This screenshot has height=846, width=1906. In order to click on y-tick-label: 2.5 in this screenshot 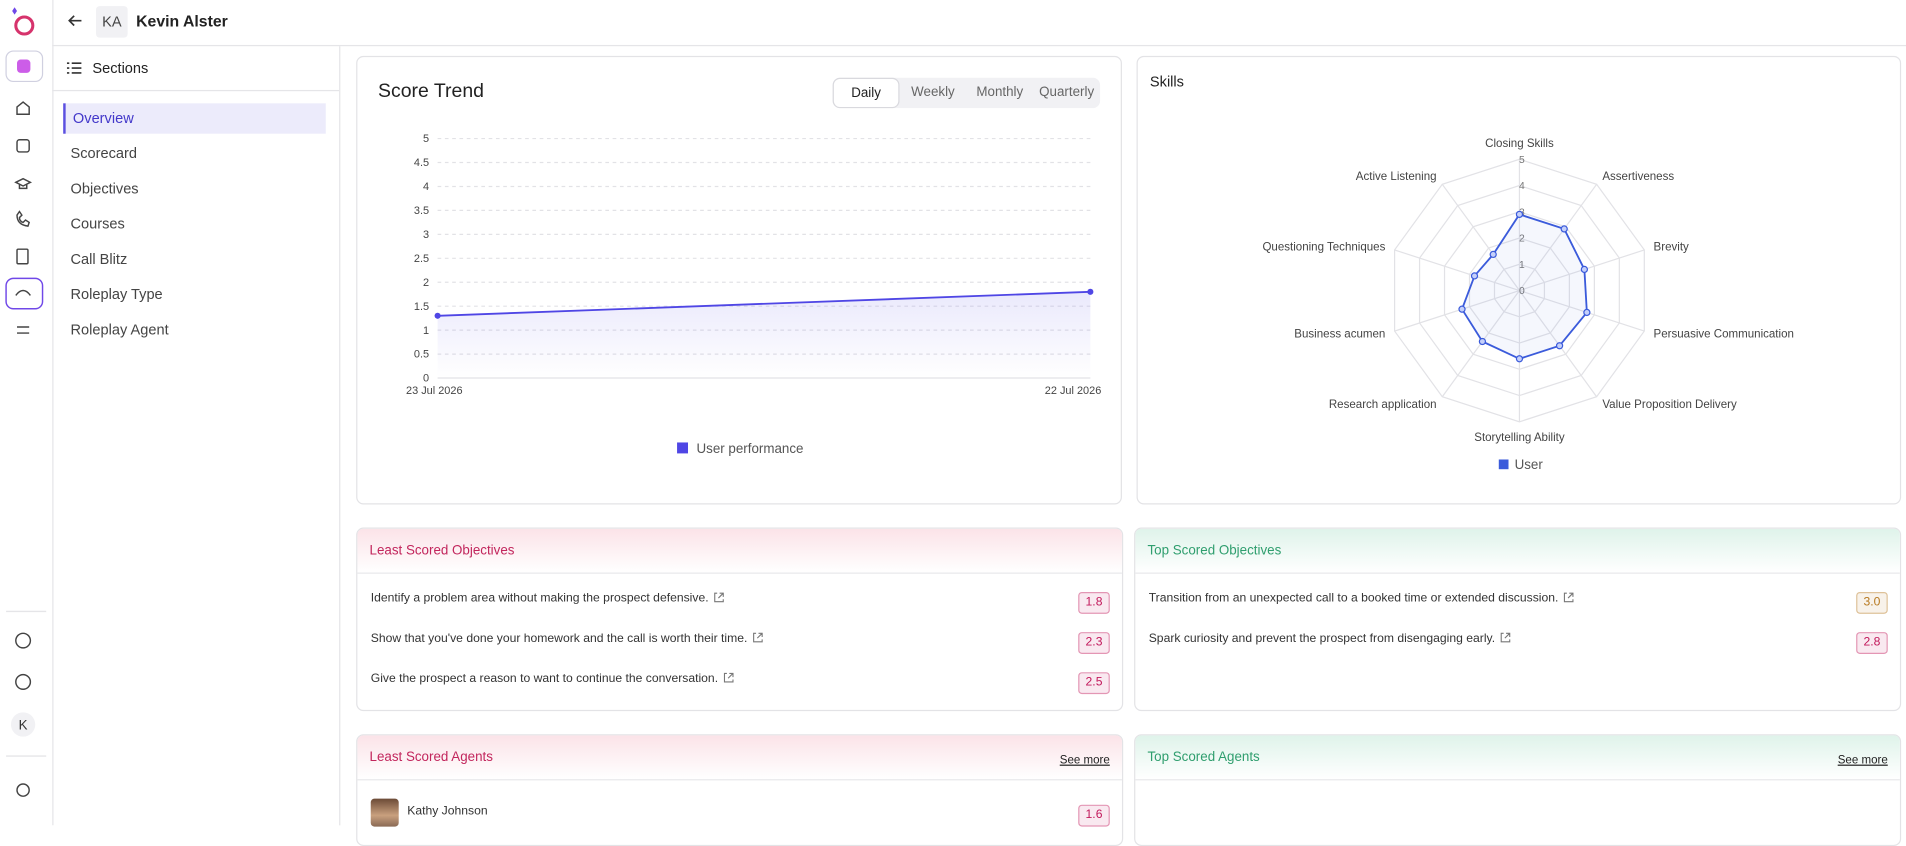, I will do `click(421, 259)`.